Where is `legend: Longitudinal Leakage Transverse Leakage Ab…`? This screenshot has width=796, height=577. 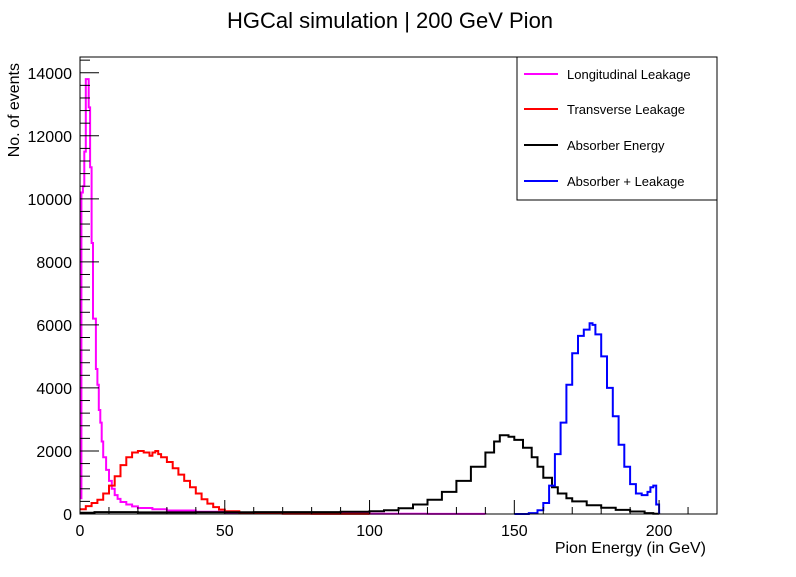 legend: Longitudinal Leakage Transverse Leakage Ab… is located at coordinates (617, 128).